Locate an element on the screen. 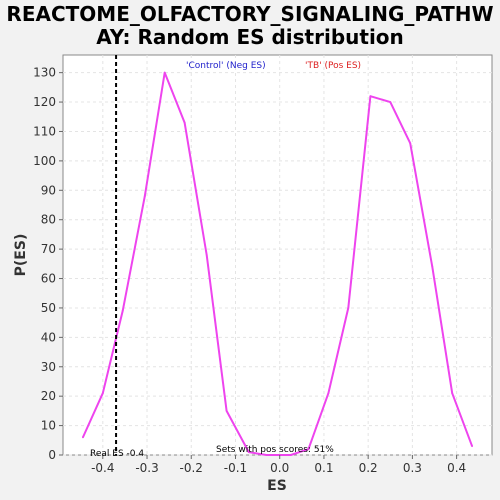 Image resolution: width=500 pixels, height=500 pixels. x-tick-label: 0.0 is located at coordinates (279, 468).